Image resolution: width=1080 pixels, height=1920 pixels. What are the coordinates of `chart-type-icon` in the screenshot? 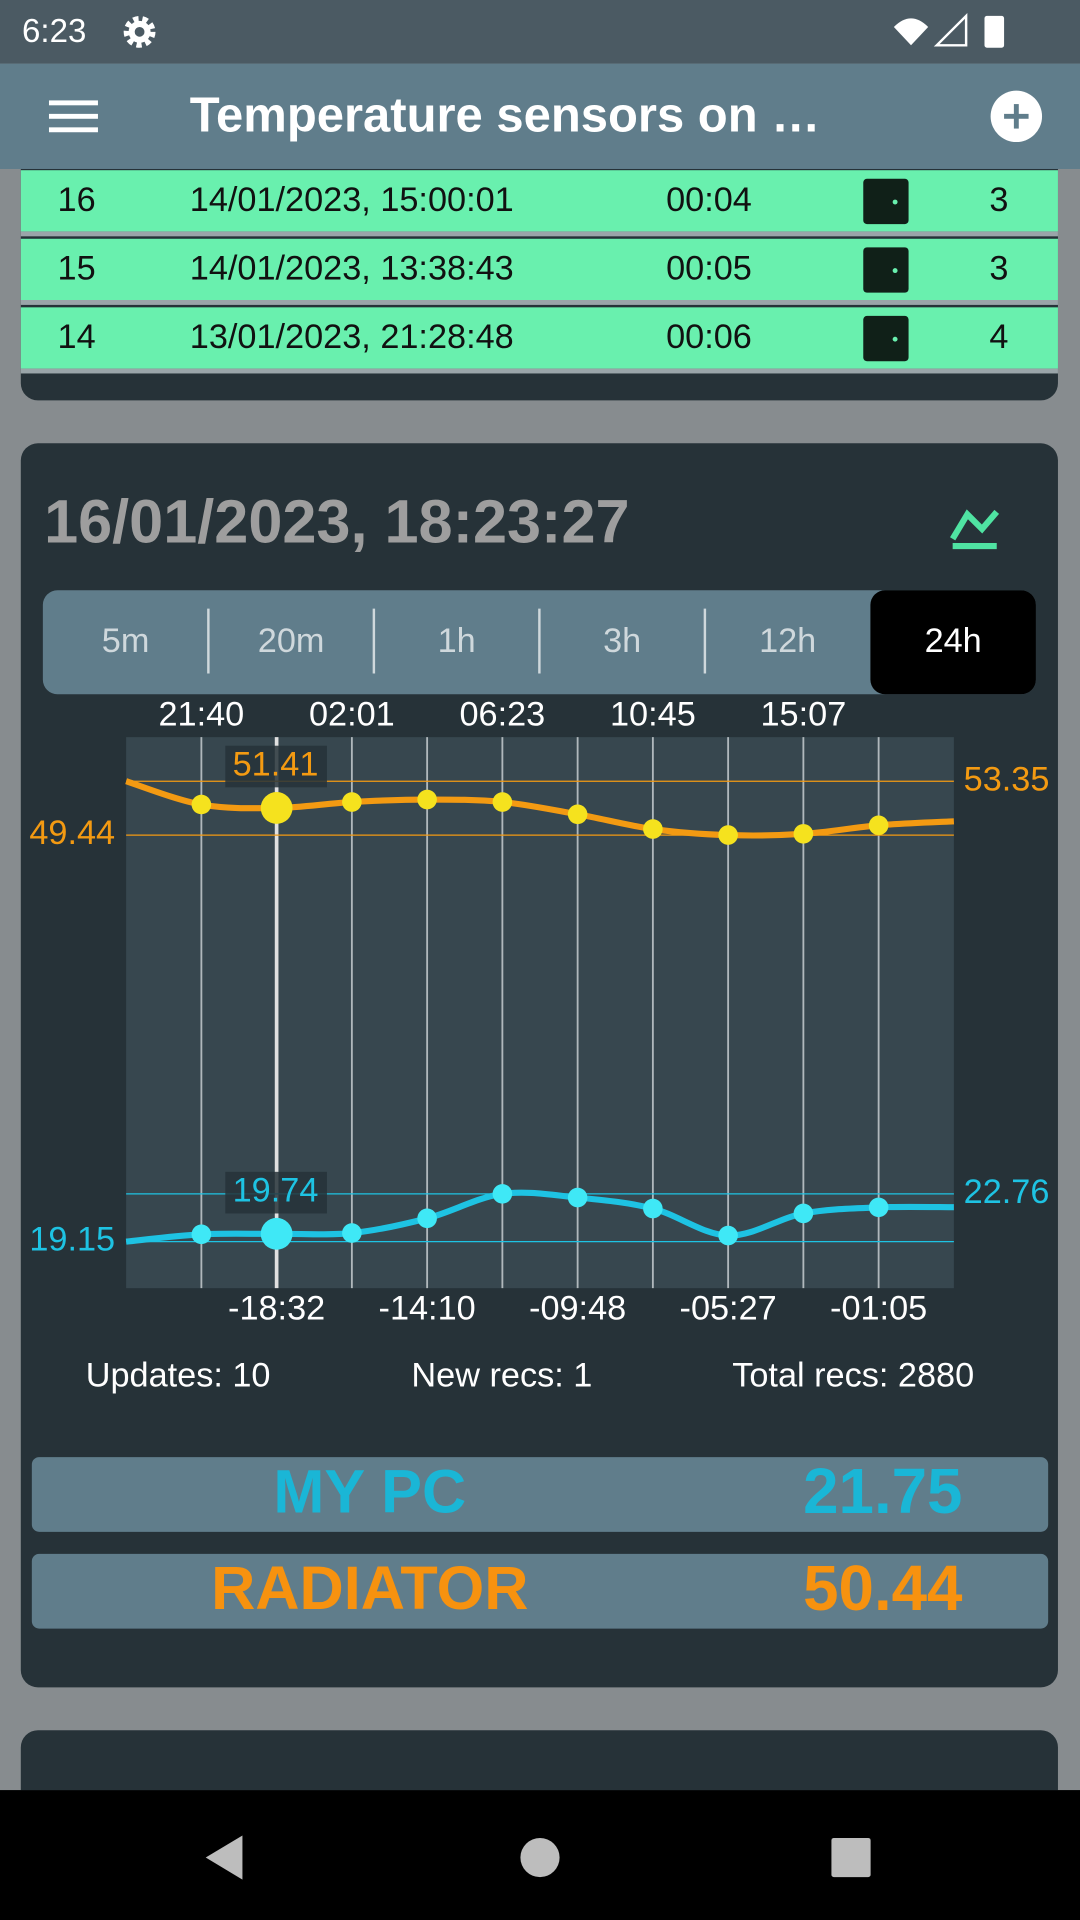 It's located at (975, 529).